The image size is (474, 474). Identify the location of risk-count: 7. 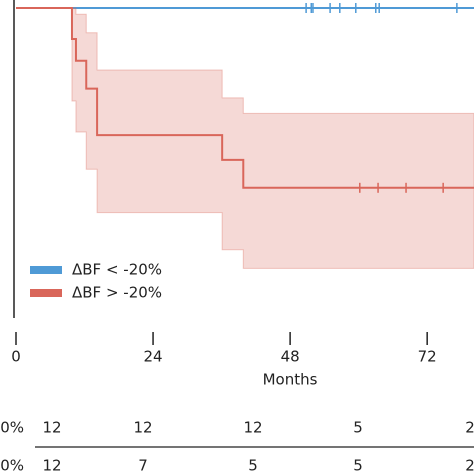
(143, 465).